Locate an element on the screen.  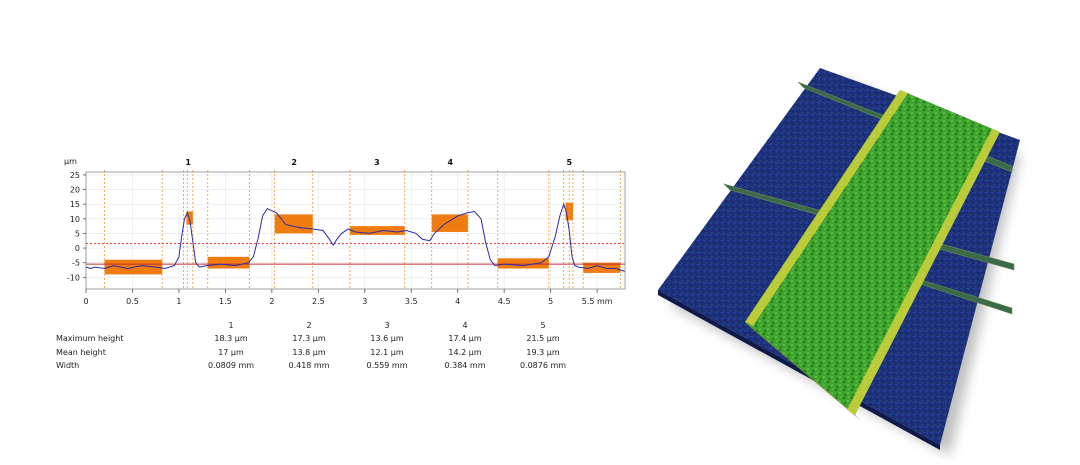
step-label: 3 is located at coordinates (377, 162).